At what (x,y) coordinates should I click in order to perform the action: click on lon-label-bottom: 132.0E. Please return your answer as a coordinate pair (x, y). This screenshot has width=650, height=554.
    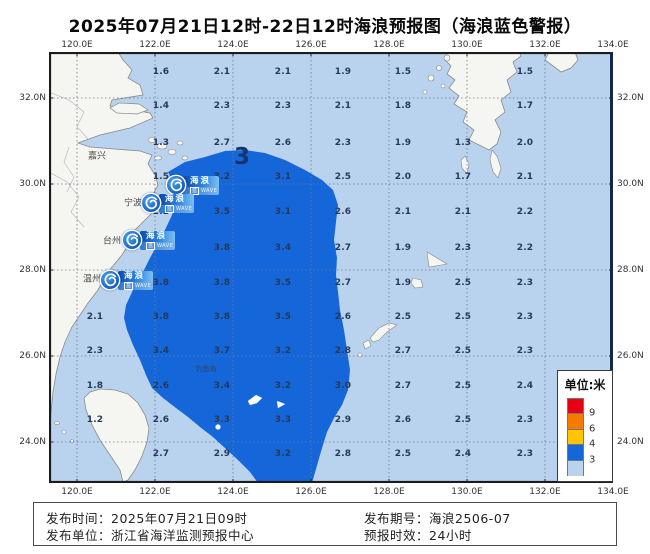
    Looking at the image, I should click on (545, 492).